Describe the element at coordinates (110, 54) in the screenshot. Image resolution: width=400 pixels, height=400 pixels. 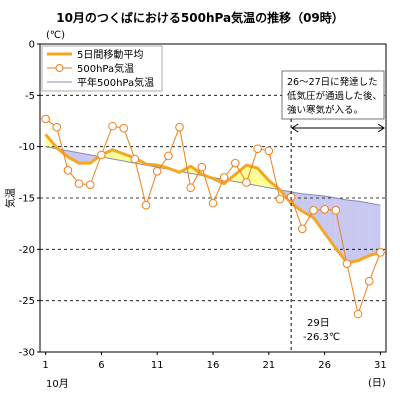
I see `legend-moving-average-label: 5日間移動平均` at that location.